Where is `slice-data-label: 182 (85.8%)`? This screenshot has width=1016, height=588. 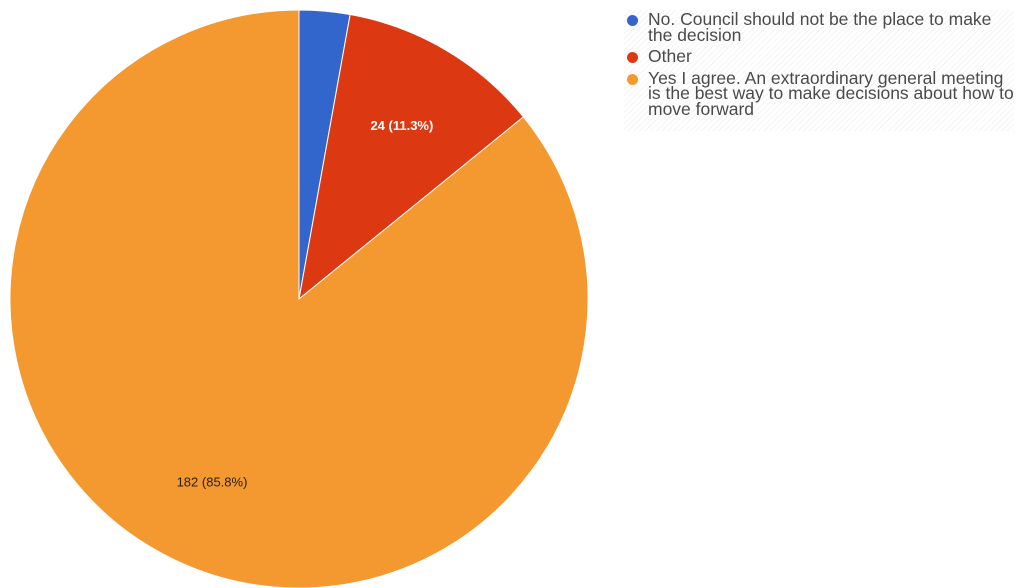 slice-data-label: 182 (85.8%) is located at coordinates (212, 482).